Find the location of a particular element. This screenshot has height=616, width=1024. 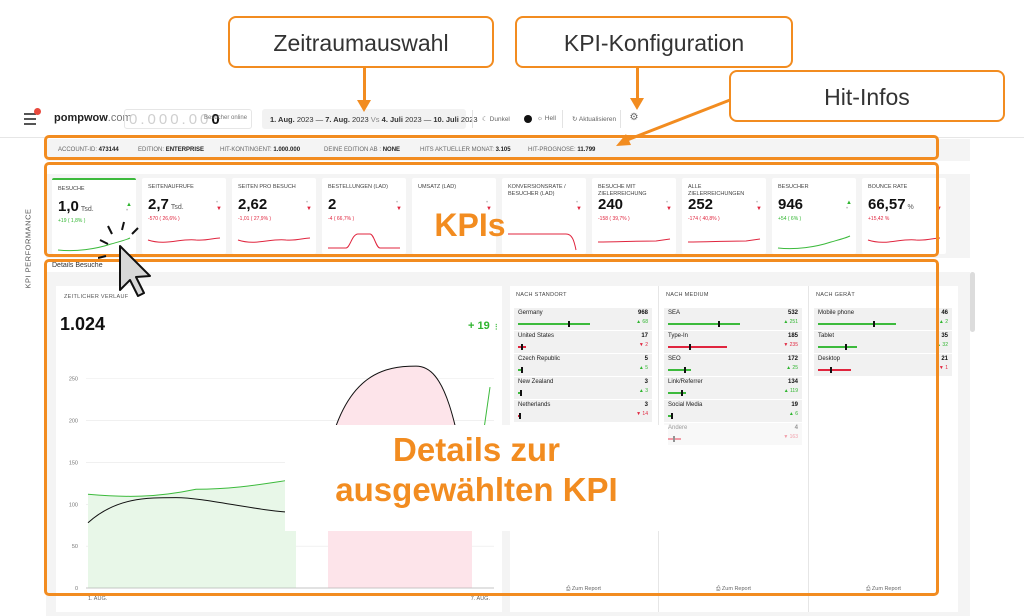

breakdown-row: SEA 532 ▲ 251 is located at coordinates (733, 319).